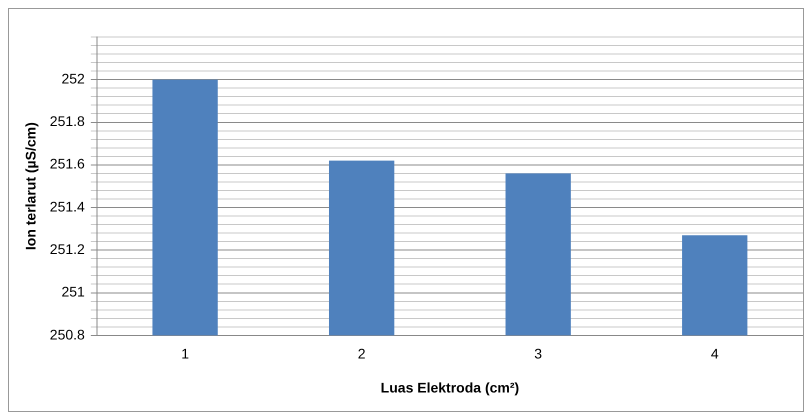 This screenshot has height=420, width=812. What do you see at coordinates (450, 387) in the screenshot?
I see `x-axis-title: Luas Elektroda (cm²)` at bounding box center [450, 387].